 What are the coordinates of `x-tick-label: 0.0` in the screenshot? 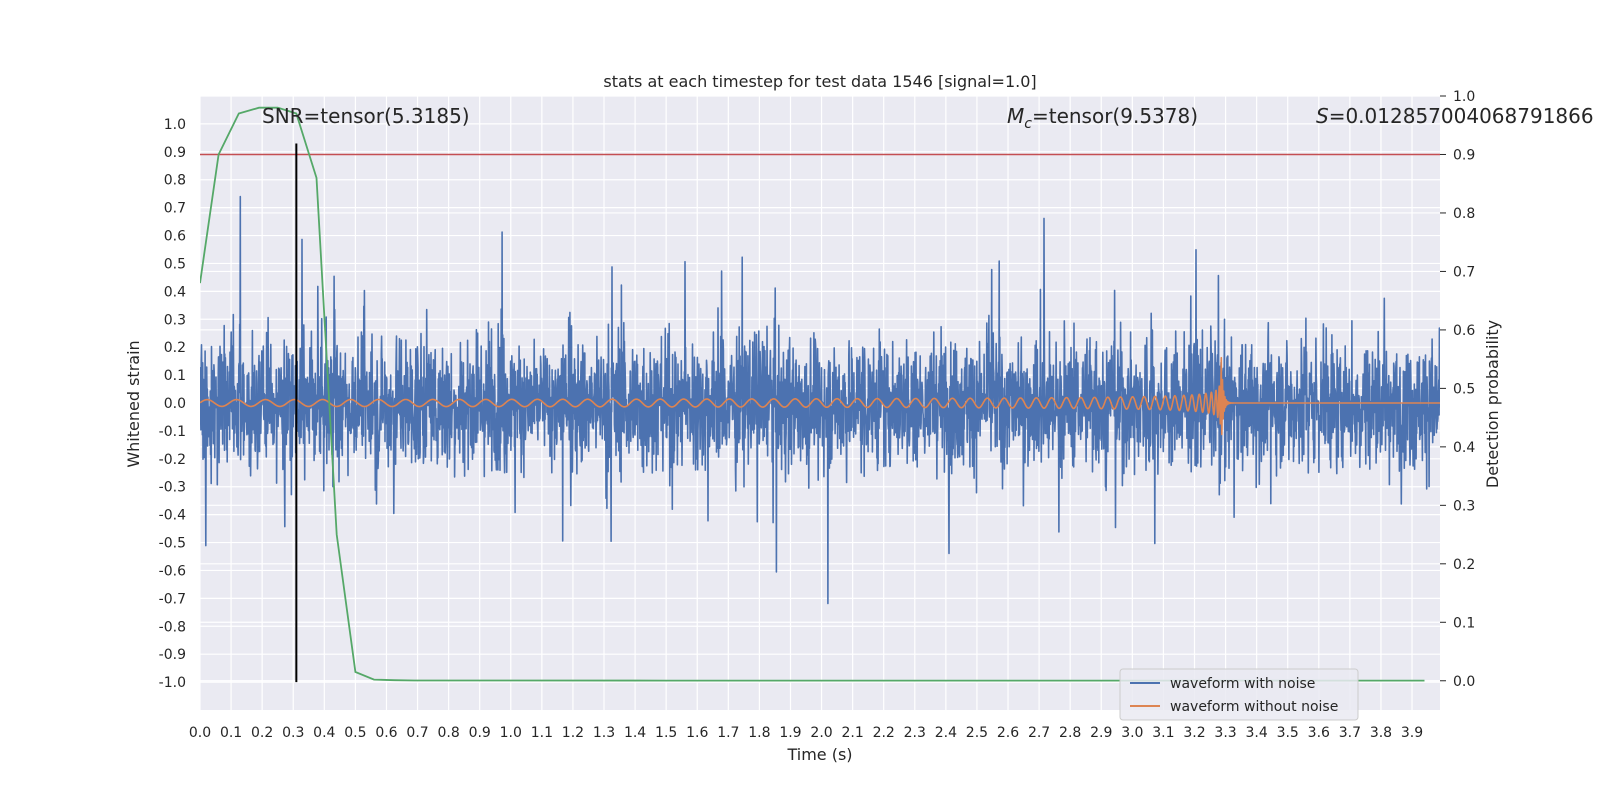 It's located at (200, 733).